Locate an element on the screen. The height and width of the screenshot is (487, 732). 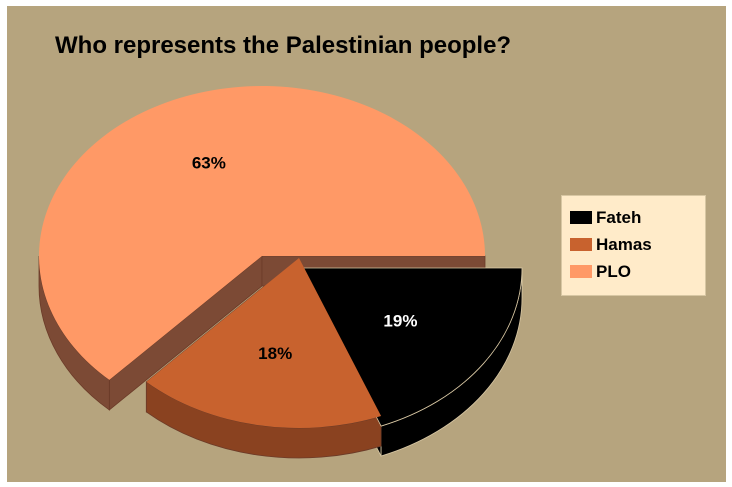
legend-item-fateh: Fateh is located at coordinates (637, 217).